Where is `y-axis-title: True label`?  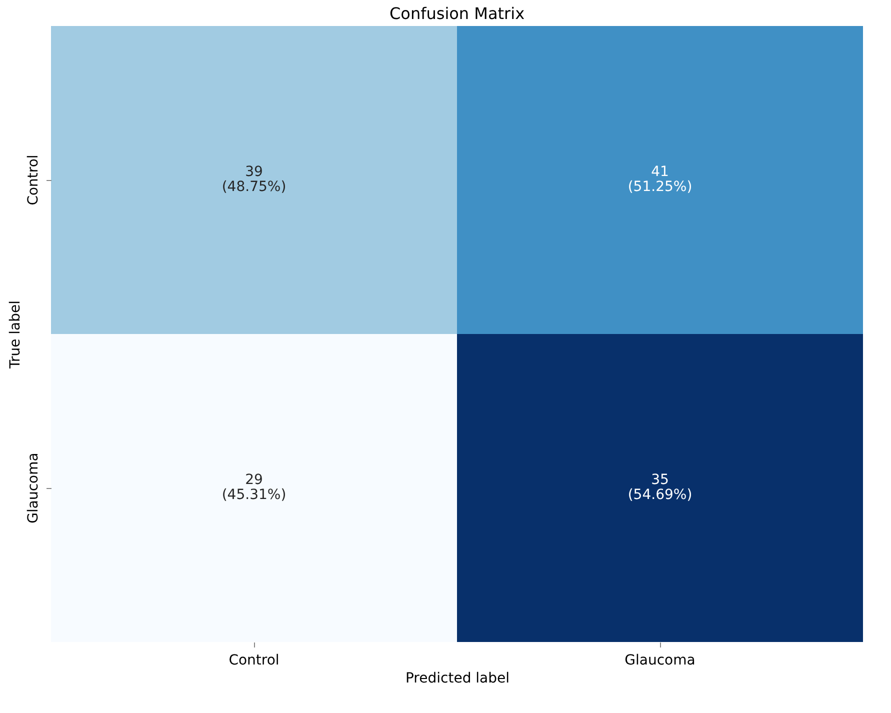 y-axis-title: True label is located at coordinates (16, 335).